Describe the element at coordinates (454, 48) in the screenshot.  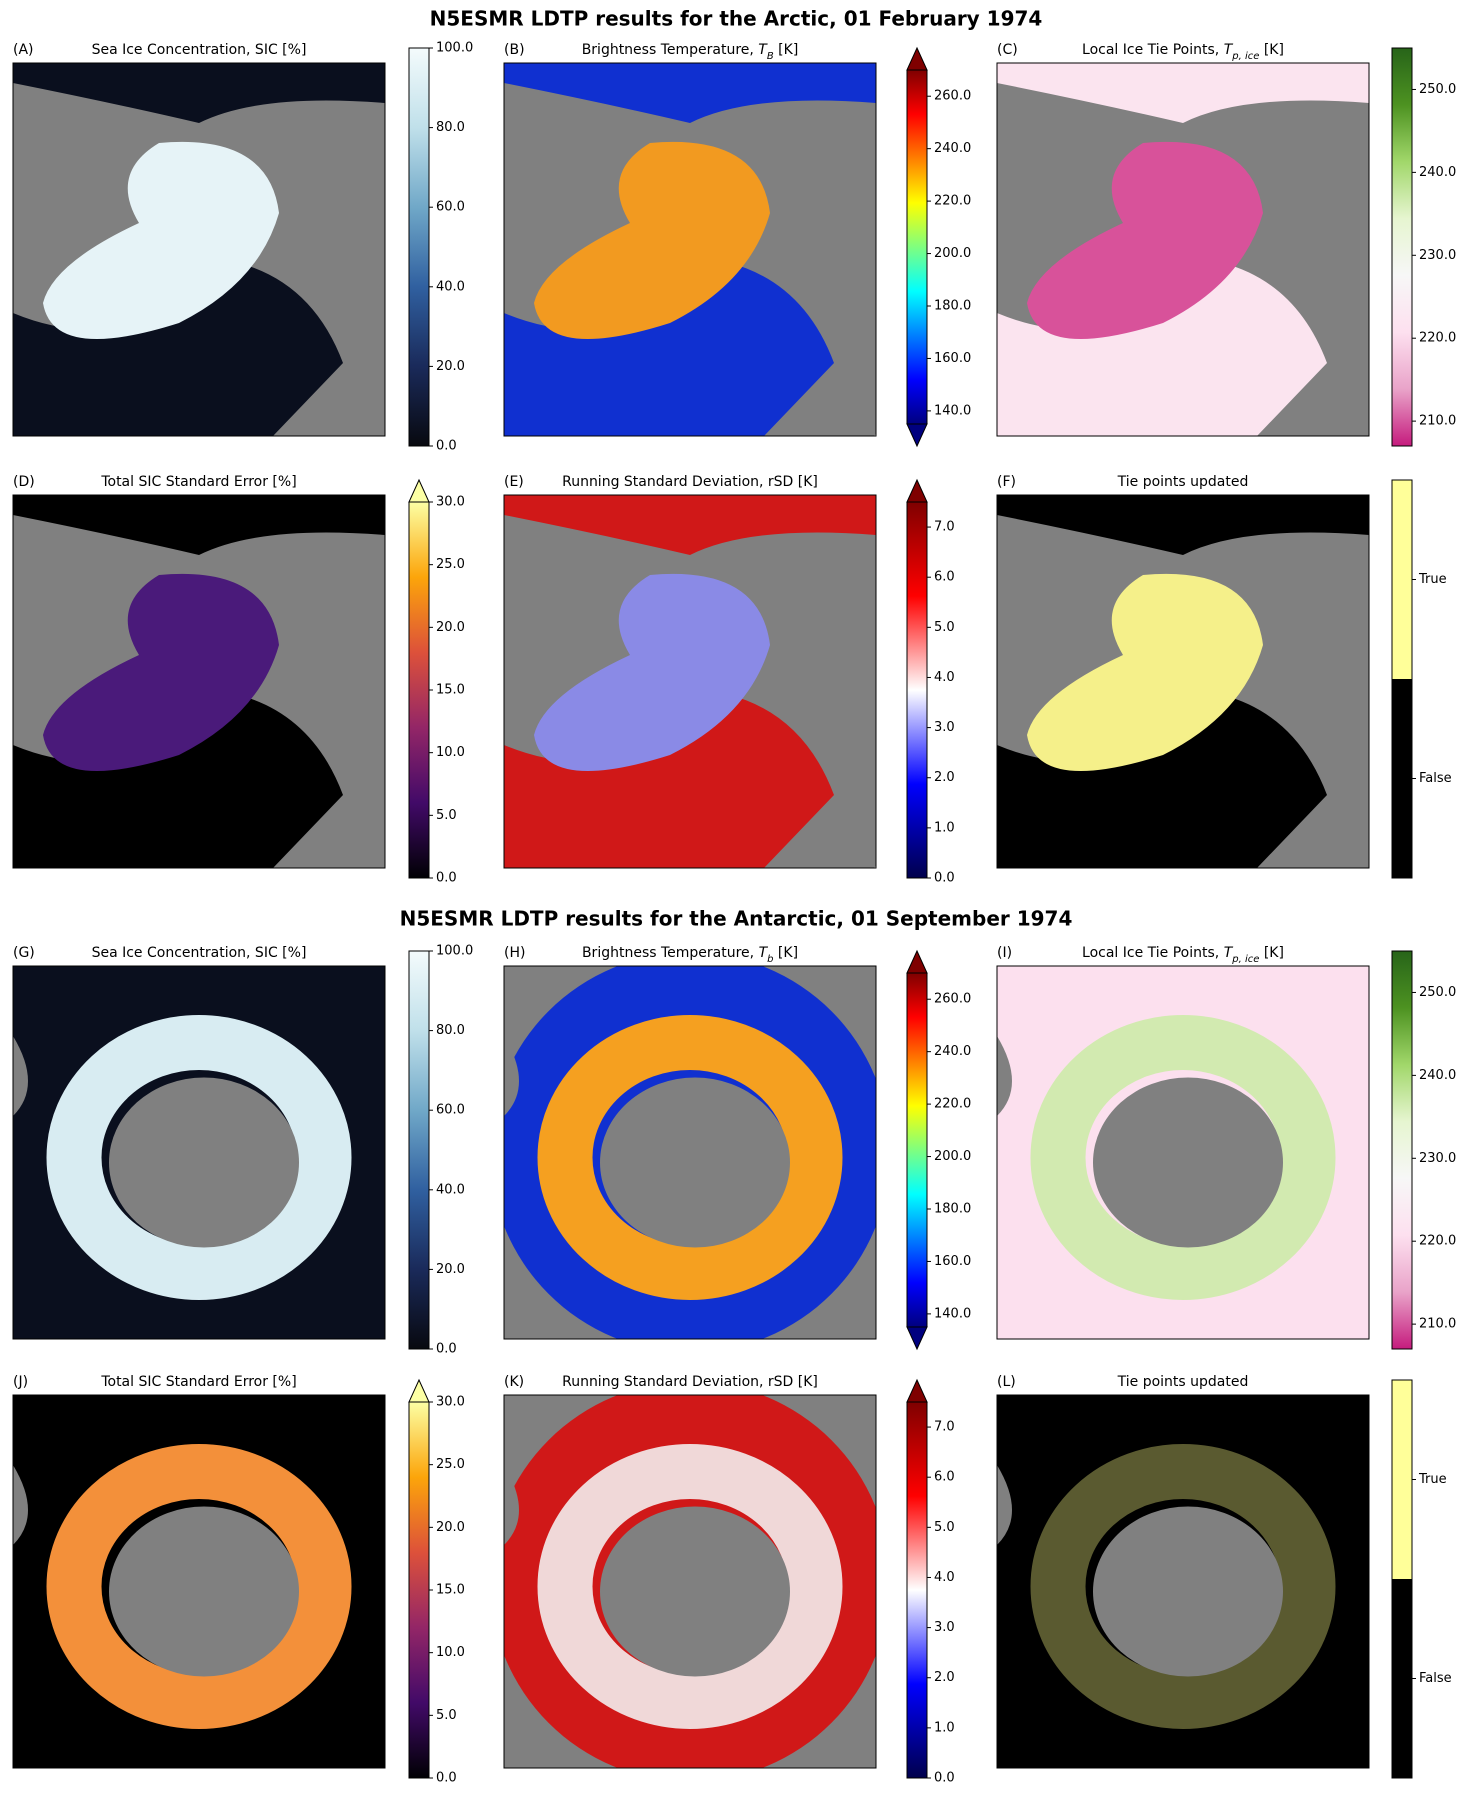
I see `colorbar-tick-label: 100.0` at that location.